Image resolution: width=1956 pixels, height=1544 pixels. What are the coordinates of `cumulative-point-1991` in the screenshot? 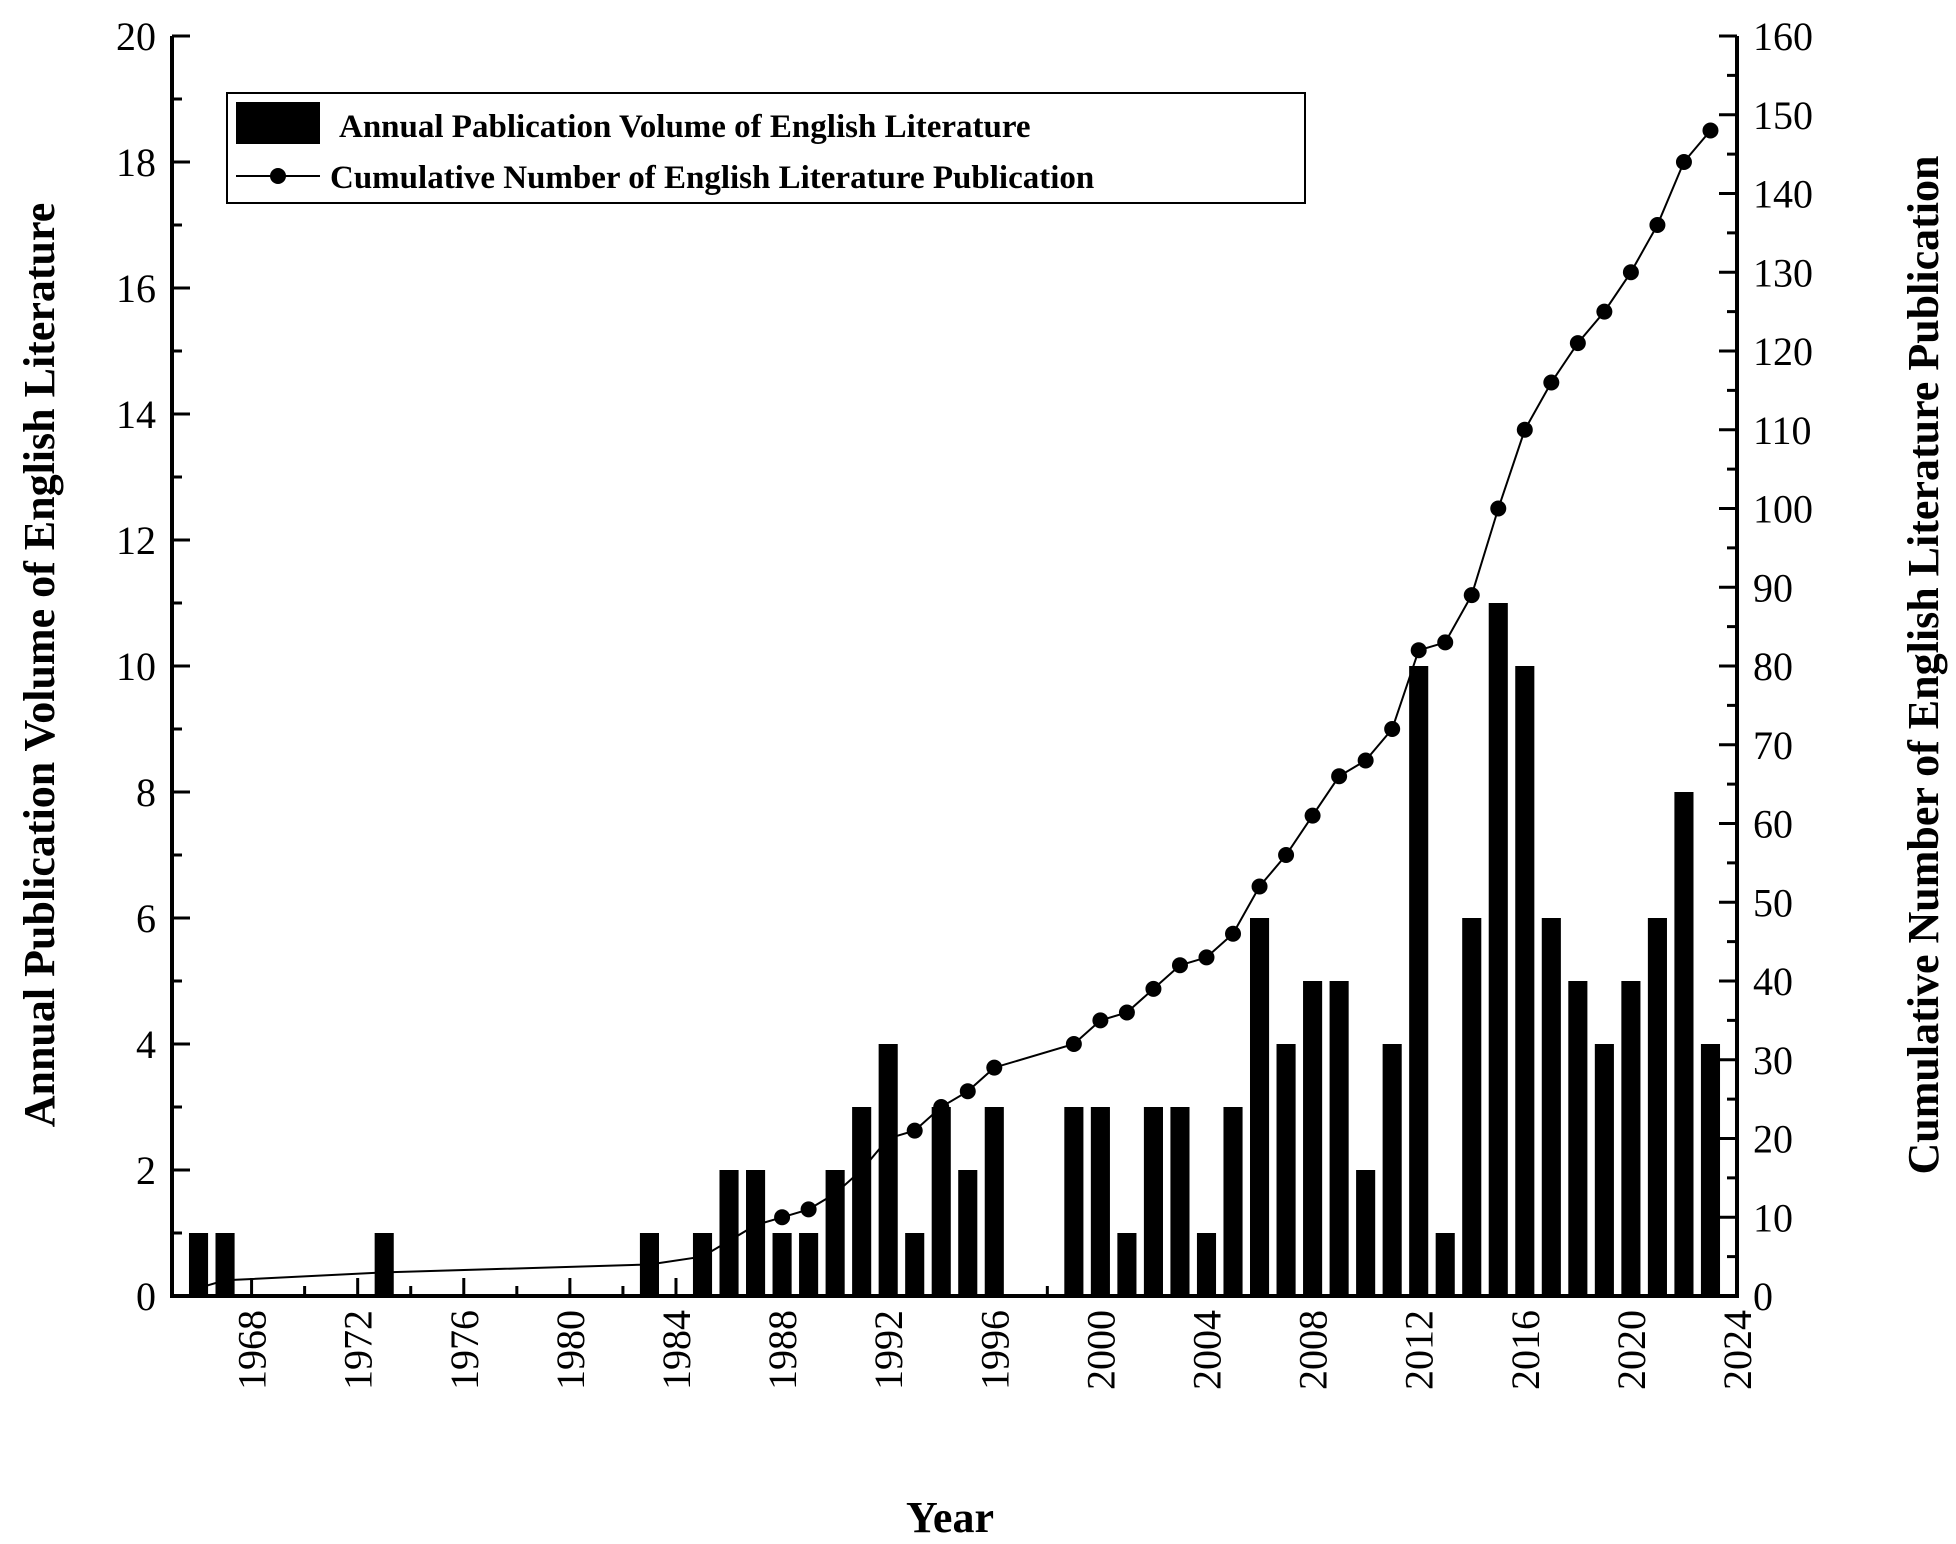 It's located at (861, 1170).